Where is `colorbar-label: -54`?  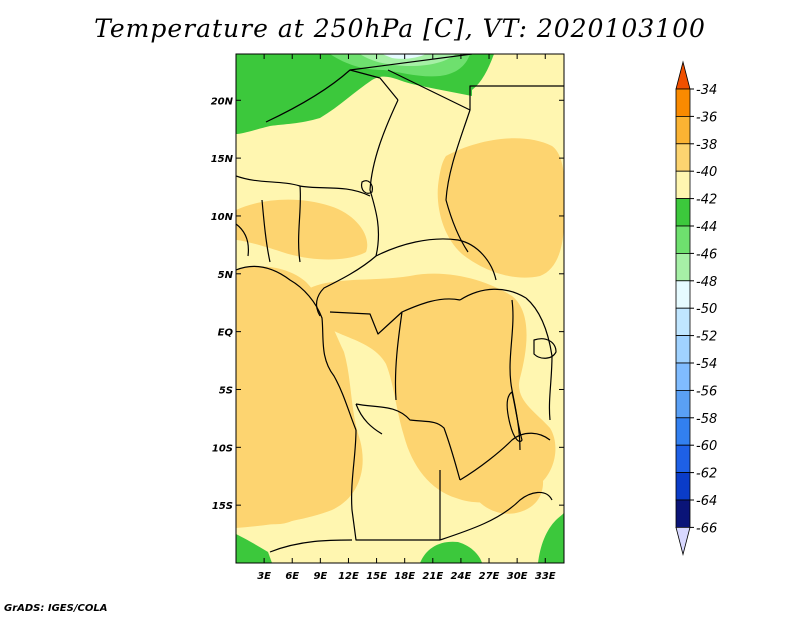 colorbar-label: -54 is located at coordinates (706, 364).